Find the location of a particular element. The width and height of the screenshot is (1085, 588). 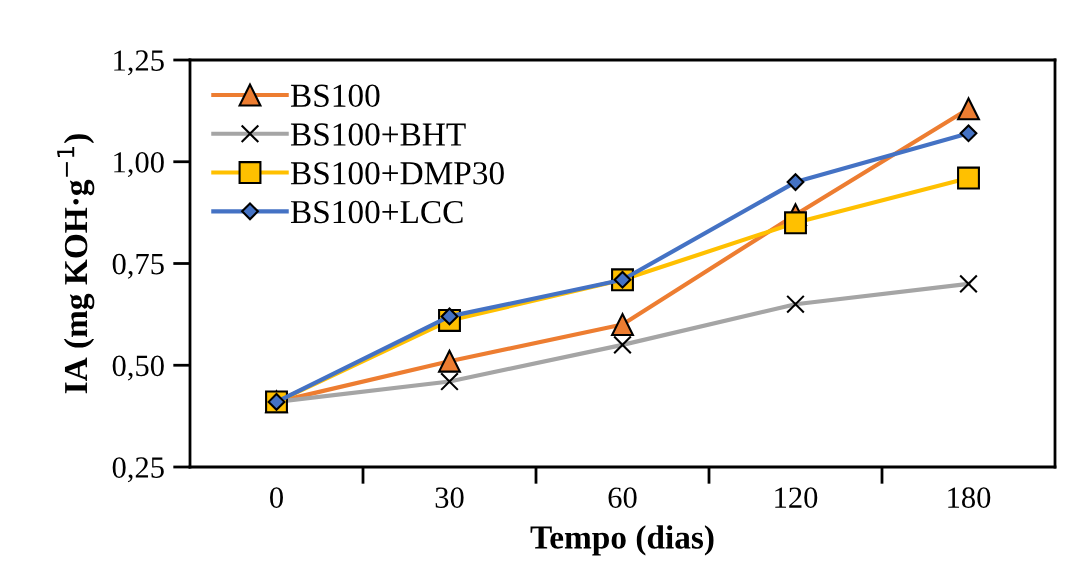

legend-label: BS100+BHT is located at coordinates (378, 134).